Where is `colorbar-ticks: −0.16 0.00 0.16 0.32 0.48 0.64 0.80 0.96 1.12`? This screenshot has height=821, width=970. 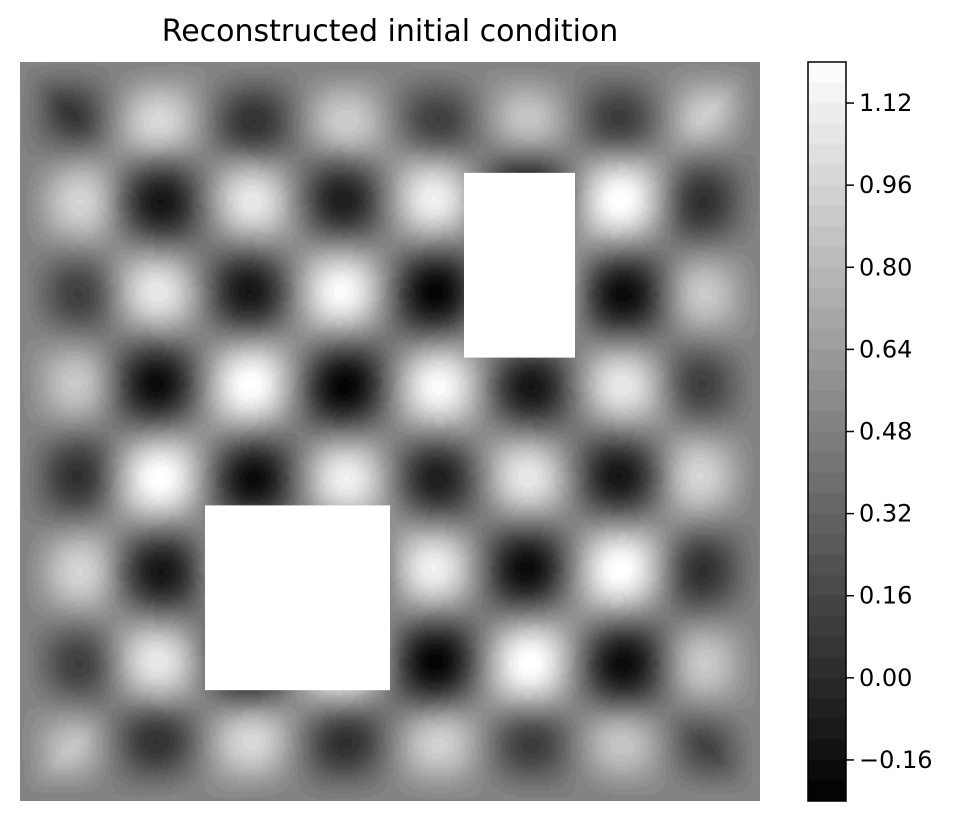 colorbar-ticks: −0.16 0.00 0.16 0.32 0.48 0.64 0.80 0.96 1.12 is located at coordinates (889, 431).